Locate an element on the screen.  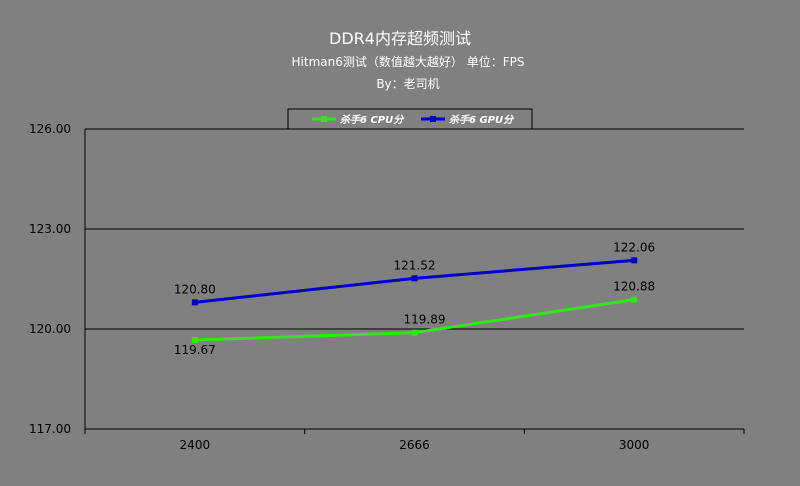
data-labels: 119.67 119.89 120.88 120.80 121.52 122.06 is located at coordinates (414, 298).